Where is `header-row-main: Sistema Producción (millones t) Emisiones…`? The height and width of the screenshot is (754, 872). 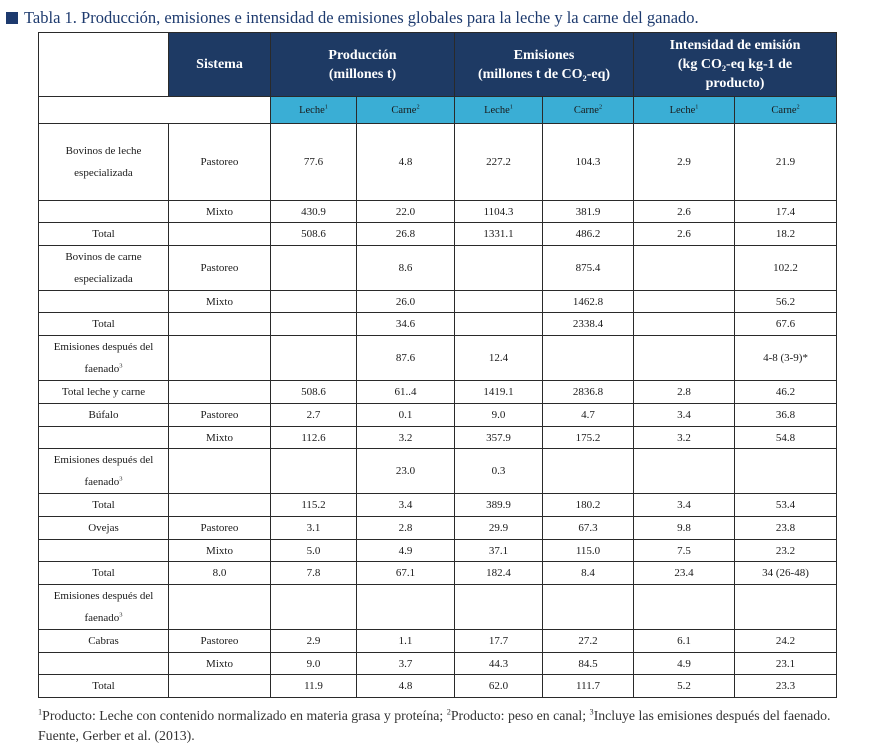 header-row-main: Sistema Producción (millones t) Emisiones… is located at coordinates (438, 64).